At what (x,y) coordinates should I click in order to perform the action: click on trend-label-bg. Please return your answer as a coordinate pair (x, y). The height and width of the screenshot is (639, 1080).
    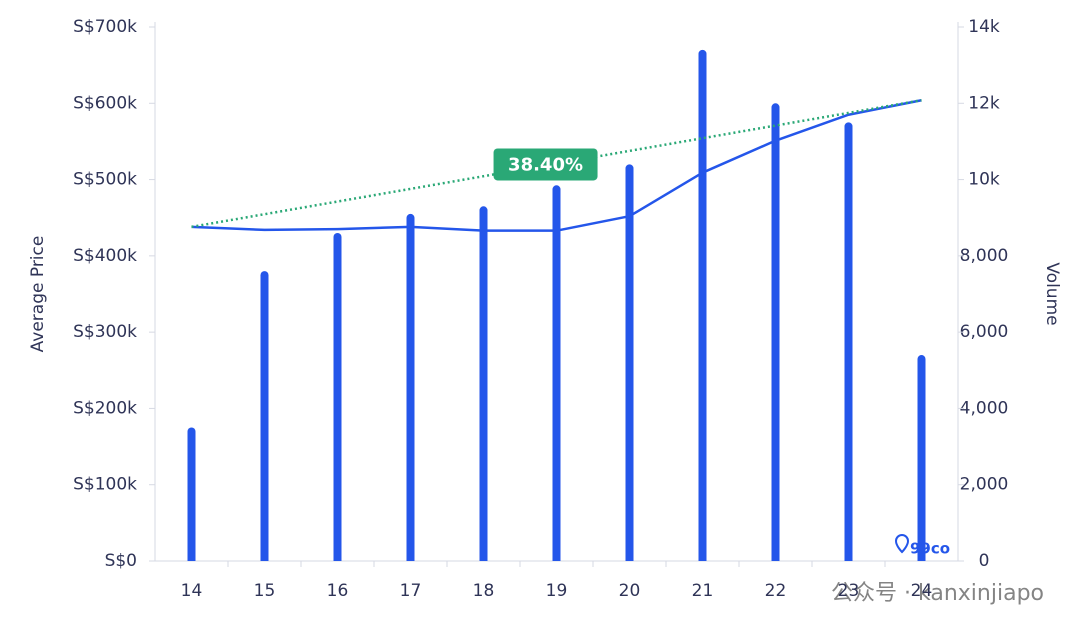
    Looking at the image, I should click on (545, 164).